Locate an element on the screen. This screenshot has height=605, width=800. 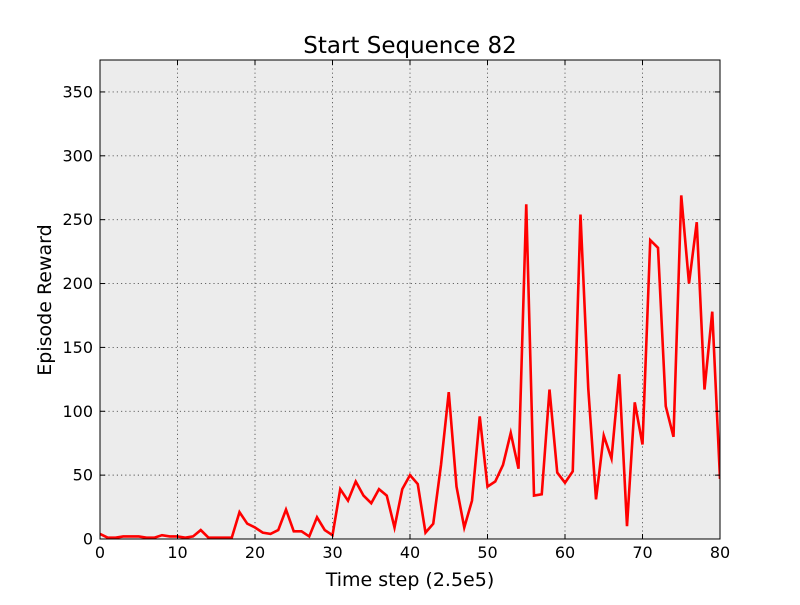
y-tick-label: 200 is located at coordinates (77, 283).